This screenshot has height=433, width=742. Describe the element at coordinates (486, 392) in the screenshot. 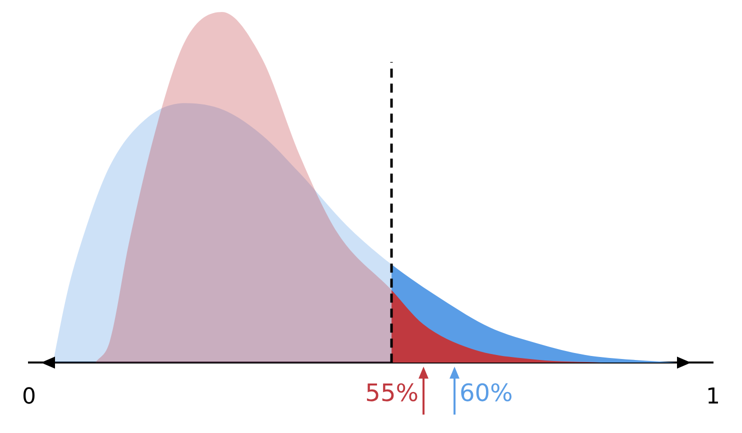

I see `text: 60%` at that location.